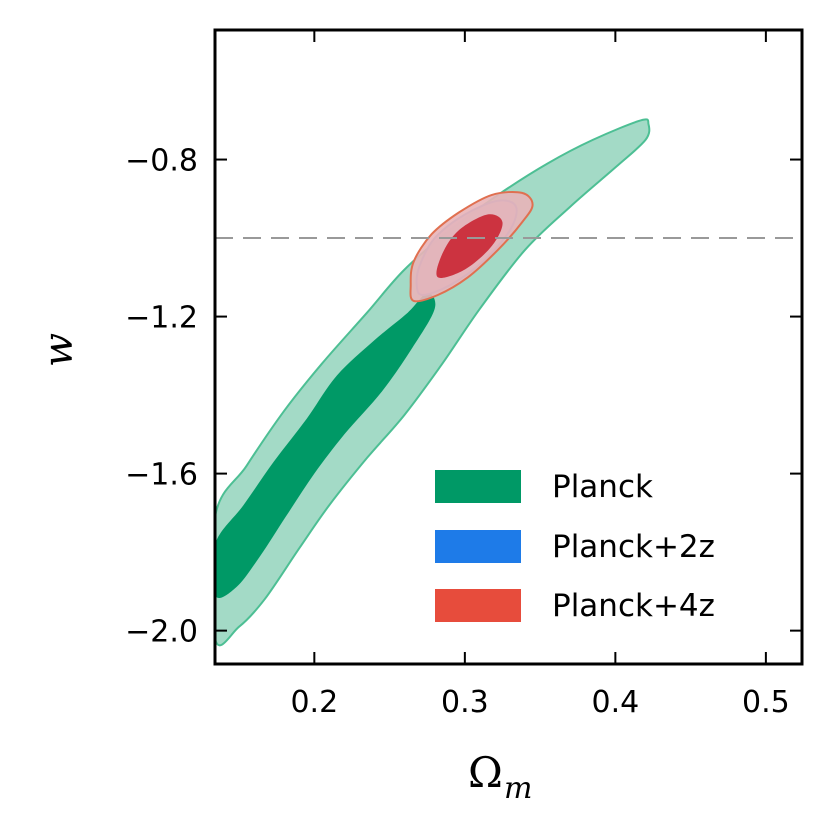 The width and height of the screenshot is (831, 831). I want to click on x-axis-label: Ω m, so click(500, 777).